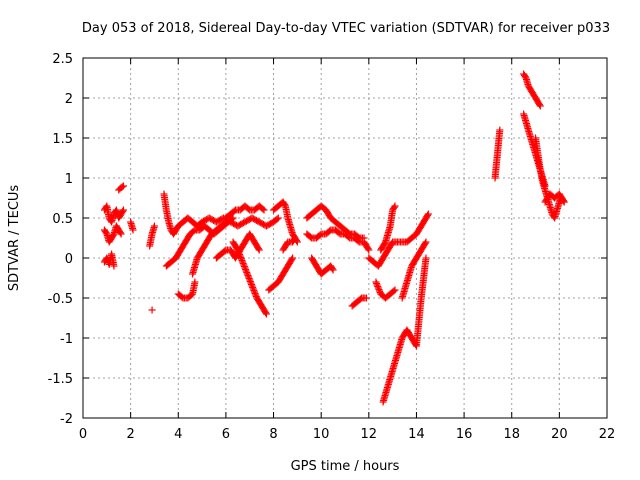  I want to click on x-tick-label: 10, so click(321, 434).